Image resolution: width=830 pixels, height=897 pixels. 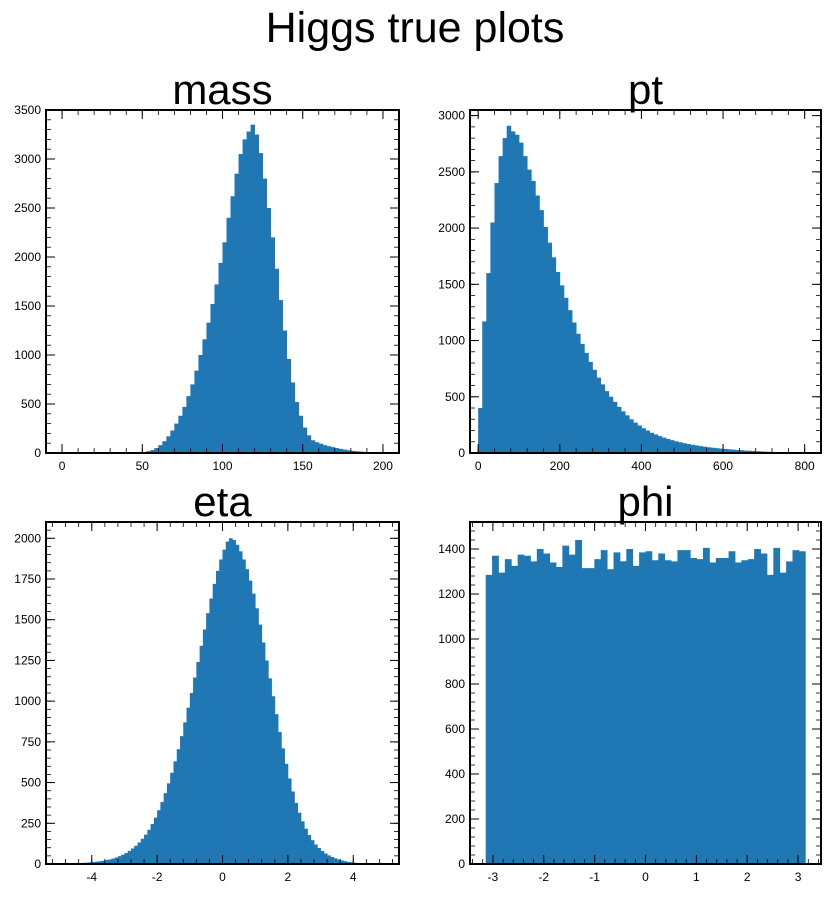 I want to click on chart-2-x-tick-label: 2, so click(x=288, y=877).